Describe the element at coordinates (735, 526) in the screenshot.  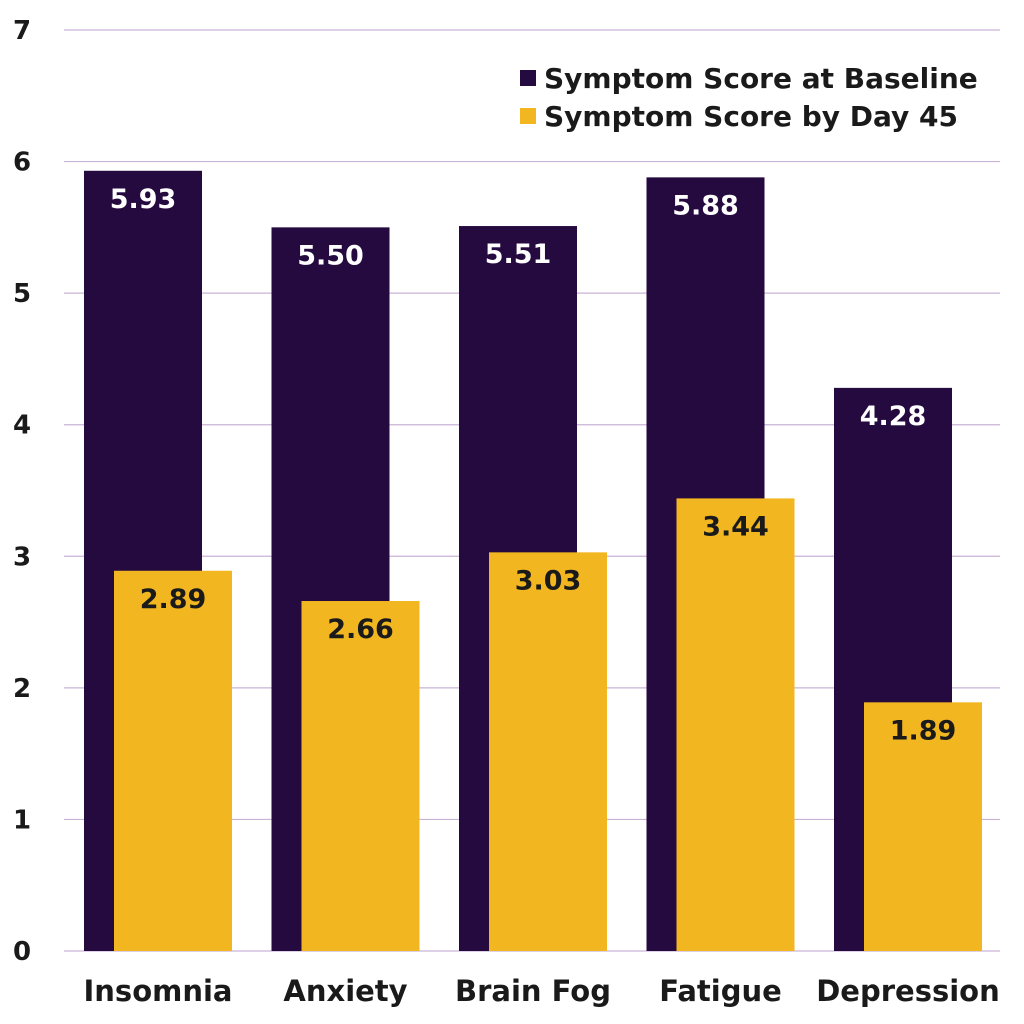
I see `data-label: 3.44` at that location.